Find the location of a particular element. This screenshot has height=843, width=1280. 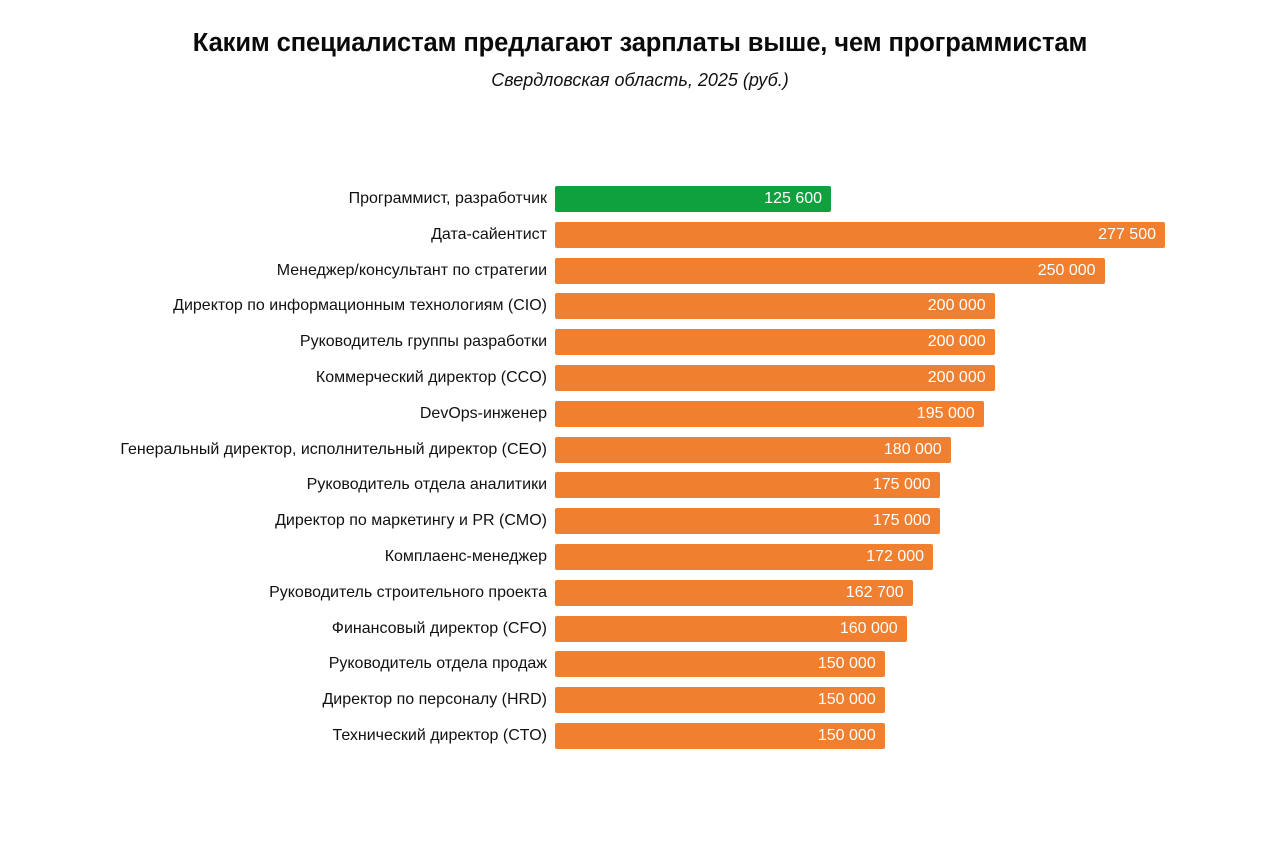

bar-category-label: Менеджер/консультант по стратегии is located at coordinates (411, 270).